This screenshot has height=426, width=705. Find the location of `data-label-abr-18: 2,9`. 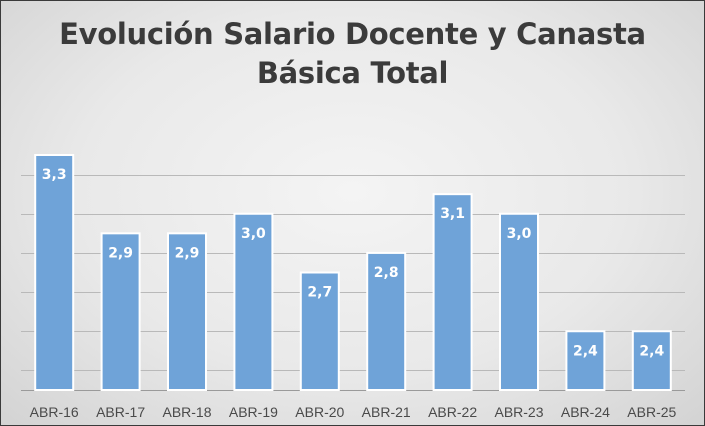

data-label-abr-18: 2,9 is located at coordinates (187, 253).